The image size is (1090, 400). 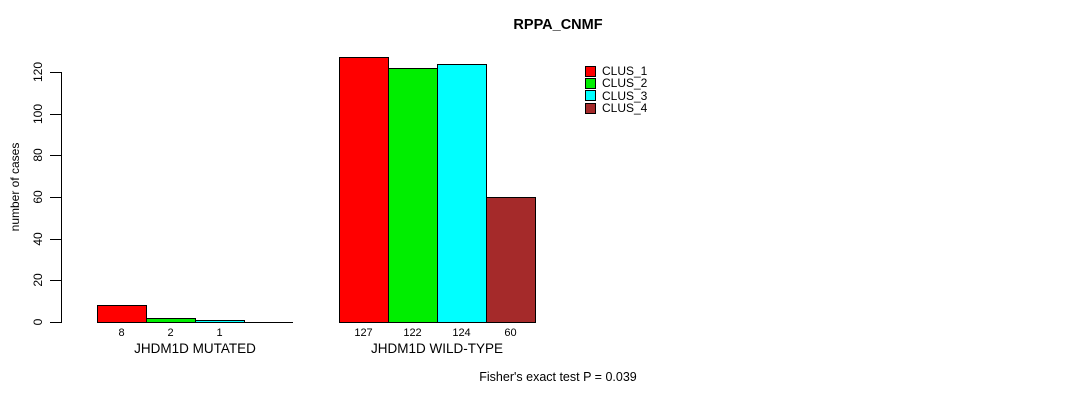 I want to click on y-tick-label: 40, so click(x=38, y=238).